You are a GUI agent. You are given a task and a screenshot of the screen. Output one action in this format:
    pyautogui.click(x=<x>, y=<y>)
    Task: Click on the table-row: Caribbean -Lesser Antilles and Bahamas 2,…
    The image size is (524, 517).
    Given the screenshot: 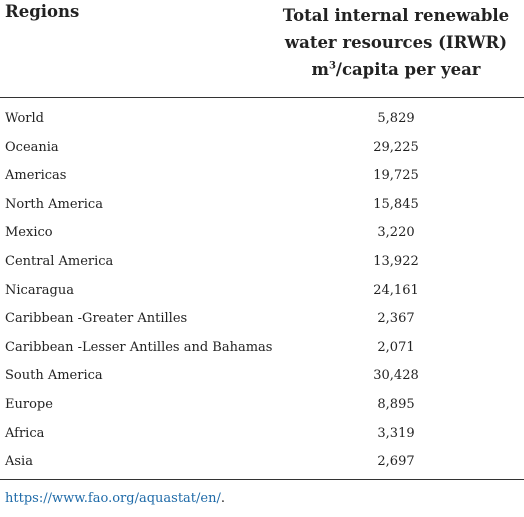 What is the action you would take?
    pyautogui.click(x=262, y=350)
    